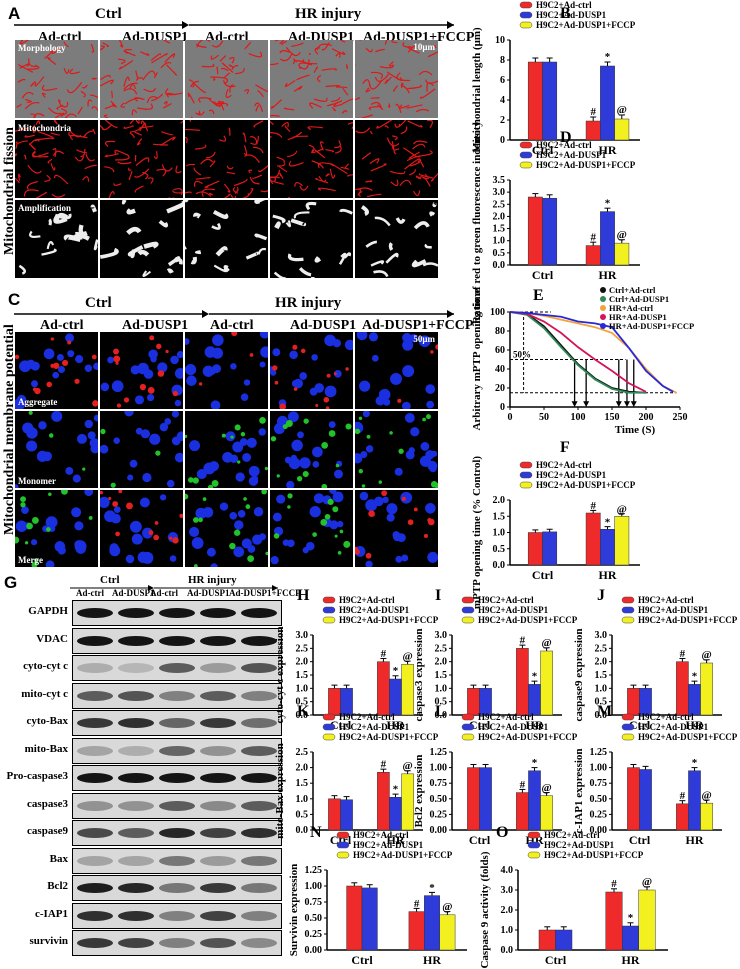  I want to click on chart-M-x-tick-label: Ctrl, so click(640, 840).